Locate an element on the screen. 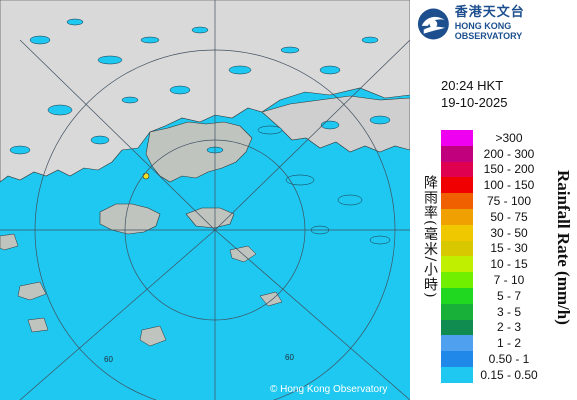  legend-row: 1 - 2 is located at coordinates (493, 343).